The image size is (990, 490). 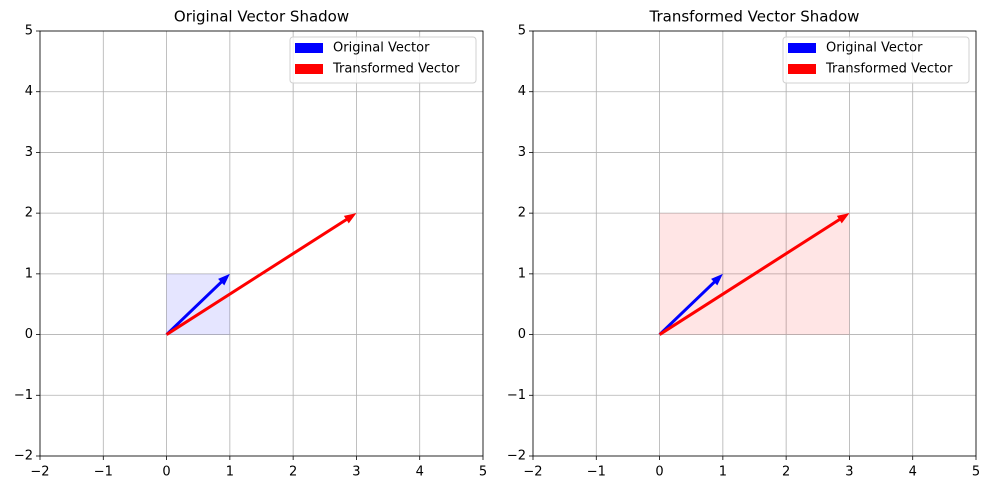 I want to click on chart-title: Original Vector Shadow, so click(x=261, y=17).